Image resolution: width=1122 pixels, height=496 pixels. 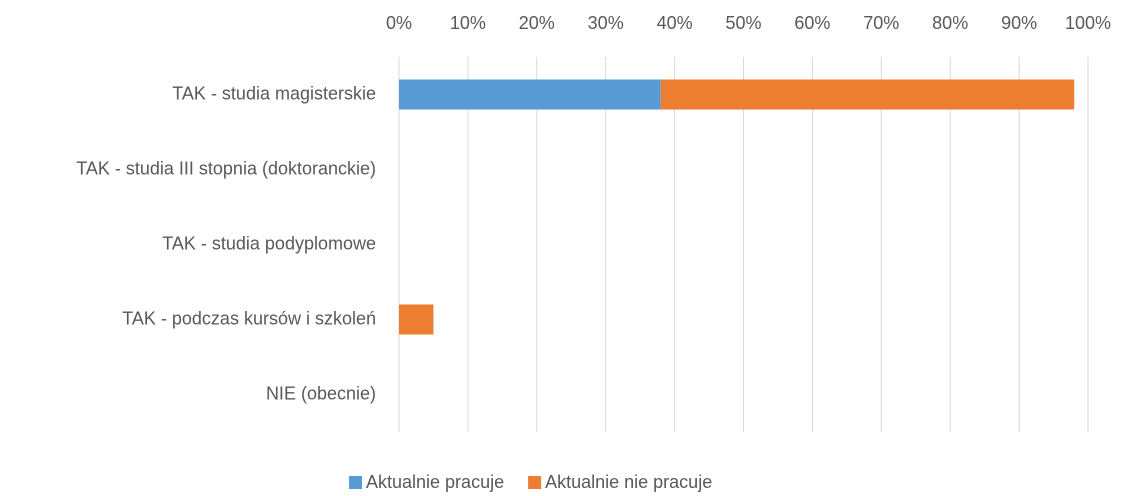 What do you see at coordinates (249, 318) in the screenshot?
I see `y-tick-label: TAK - podczas kursów i szkoleń` at bounding box center [249, 318].